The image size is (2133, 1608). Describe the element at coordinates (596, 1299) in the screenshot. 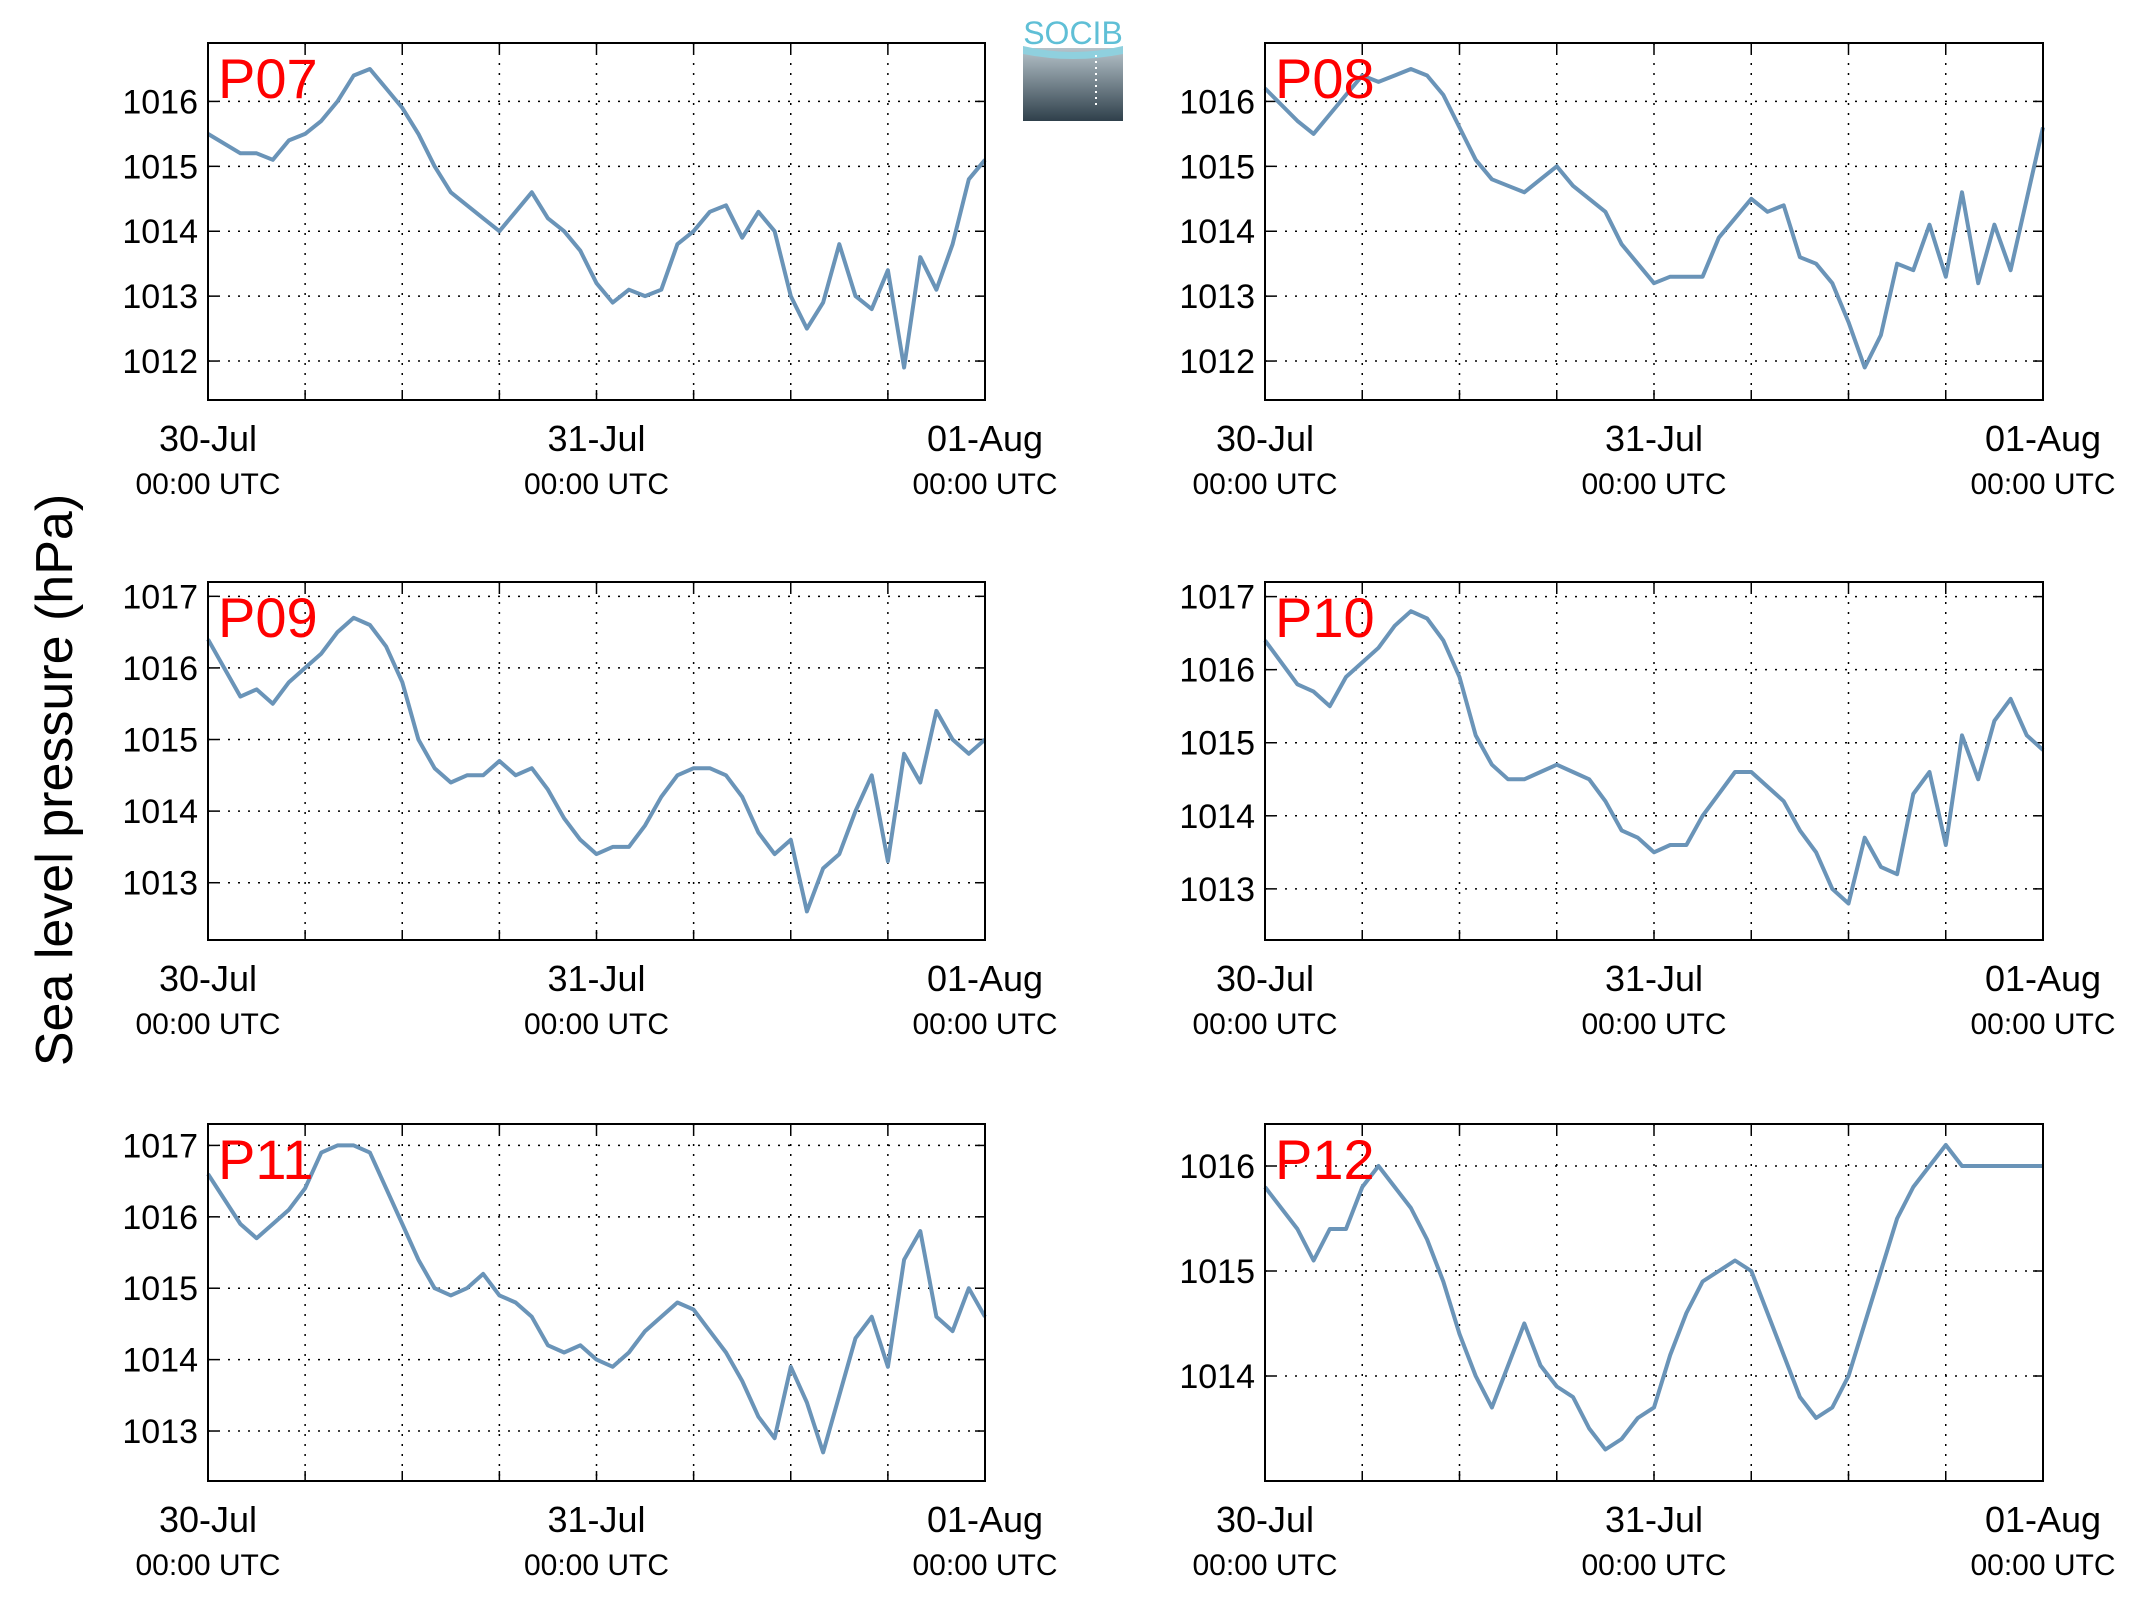

I see `series-line-p11` at that location.